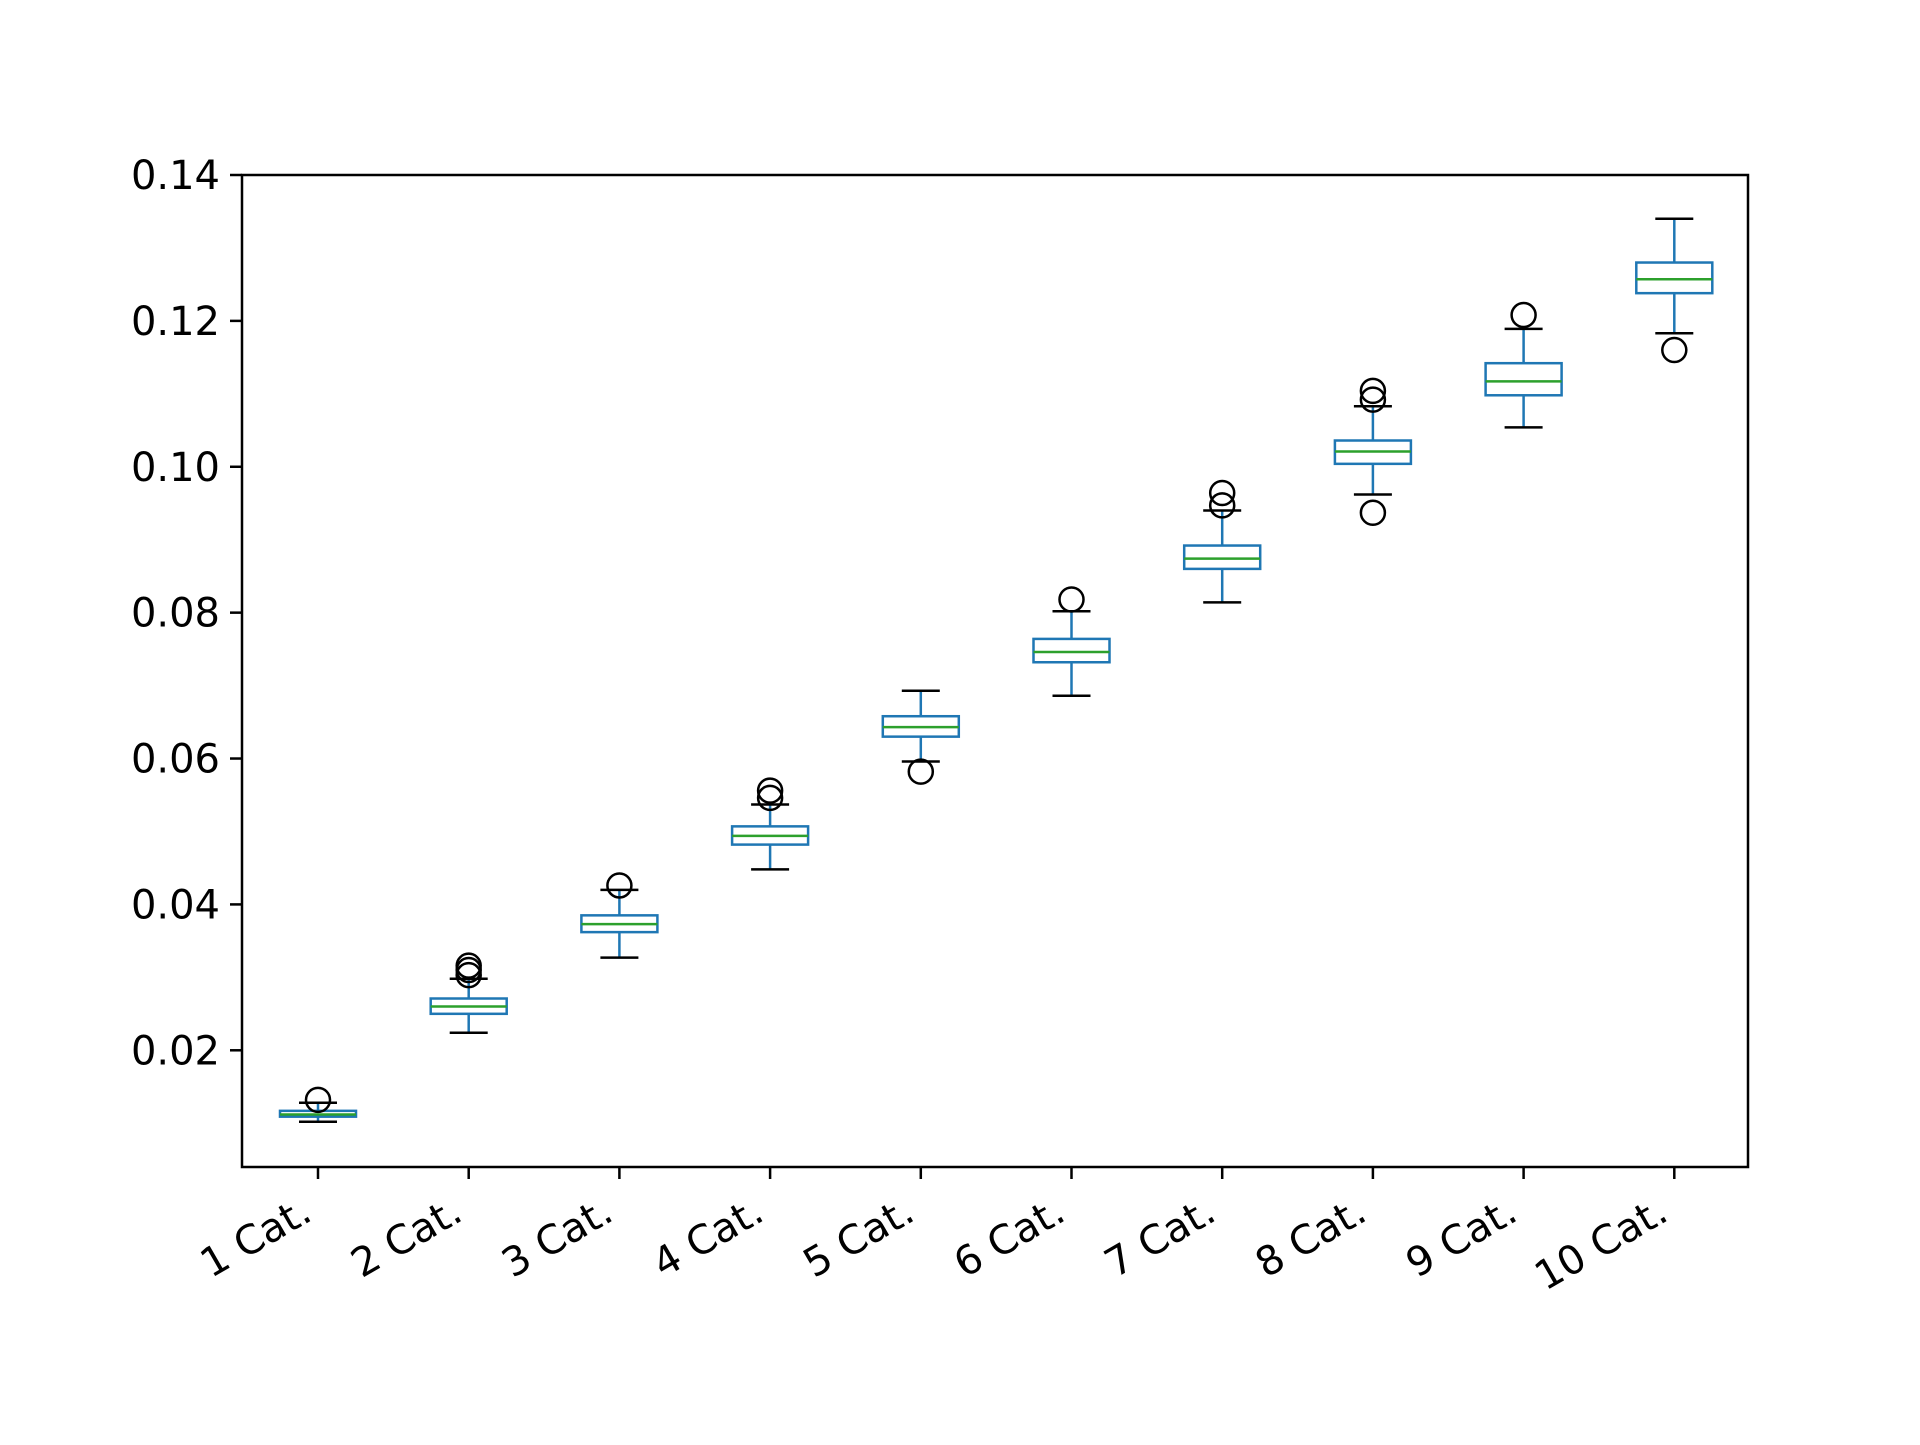 The width and height of the screenshot is (1920, 1445). Describe the element at coordinates (1462, 1237) in the screenshot. I see `x-tick-label: 9 Cat.` at that location.